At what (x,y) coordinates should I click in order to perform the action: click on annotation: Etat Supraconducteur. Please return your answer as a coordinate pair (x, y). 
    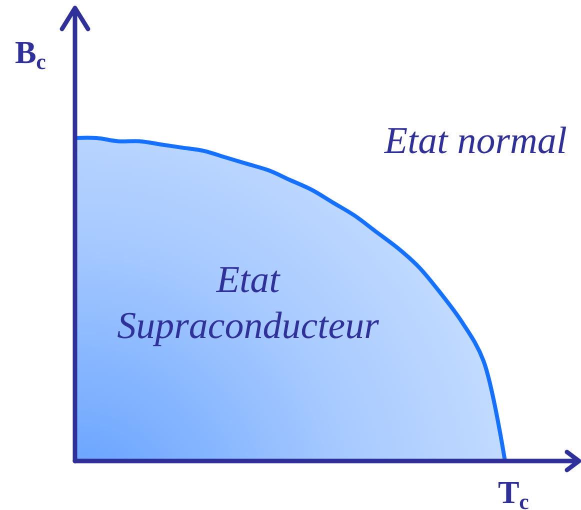
    Looking at the image, I should click on (248, 303).